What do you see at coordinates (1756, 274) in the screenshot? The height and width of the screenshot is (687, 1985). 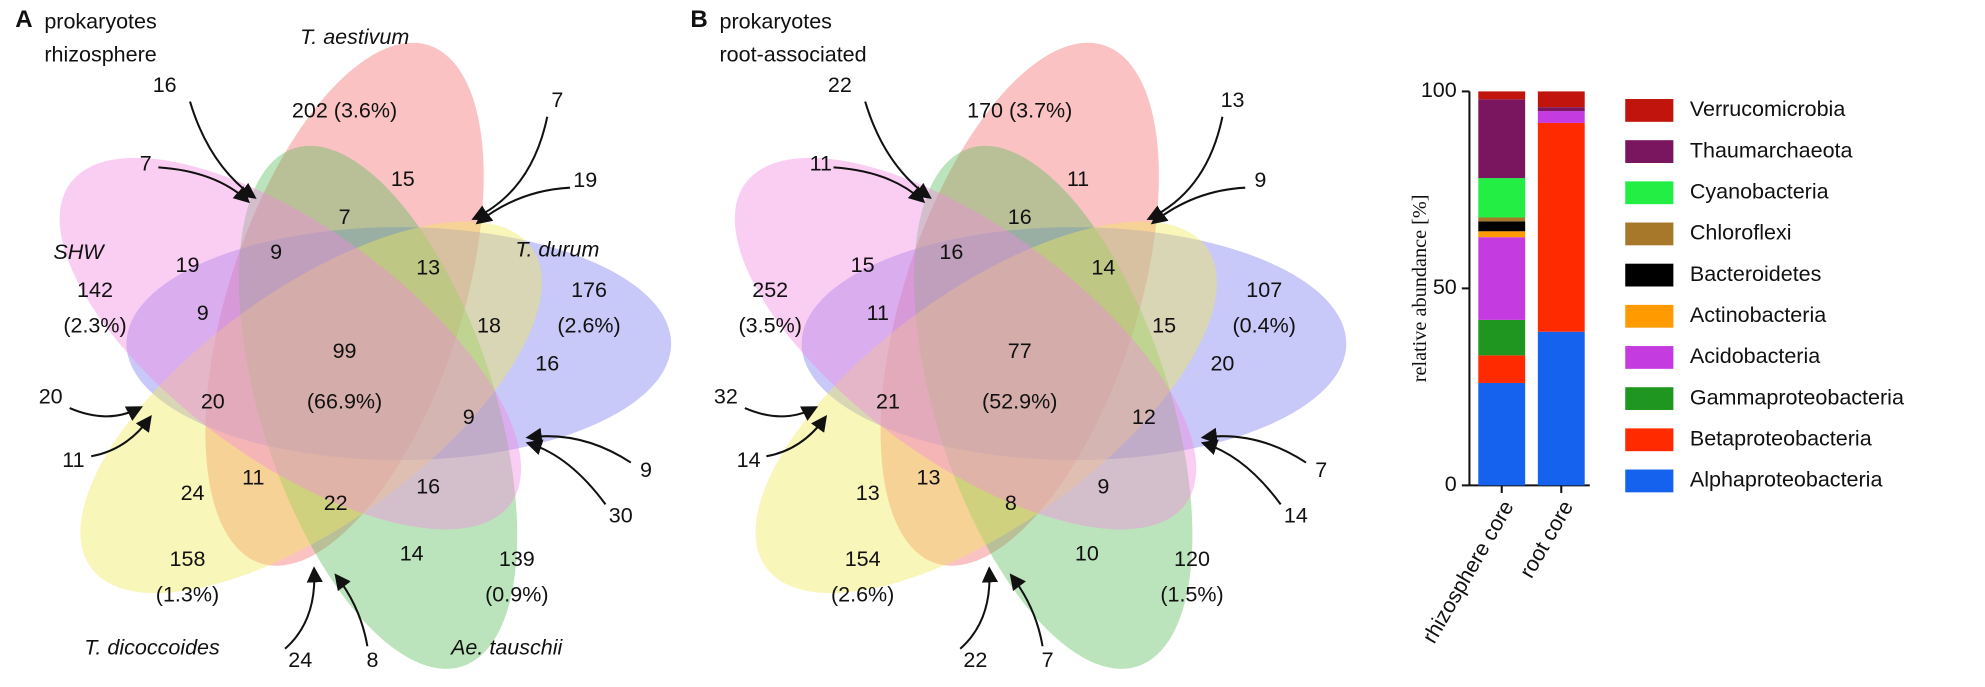 I see `legend-label: Bacteroidetes` at bounding box center [1756, 274].